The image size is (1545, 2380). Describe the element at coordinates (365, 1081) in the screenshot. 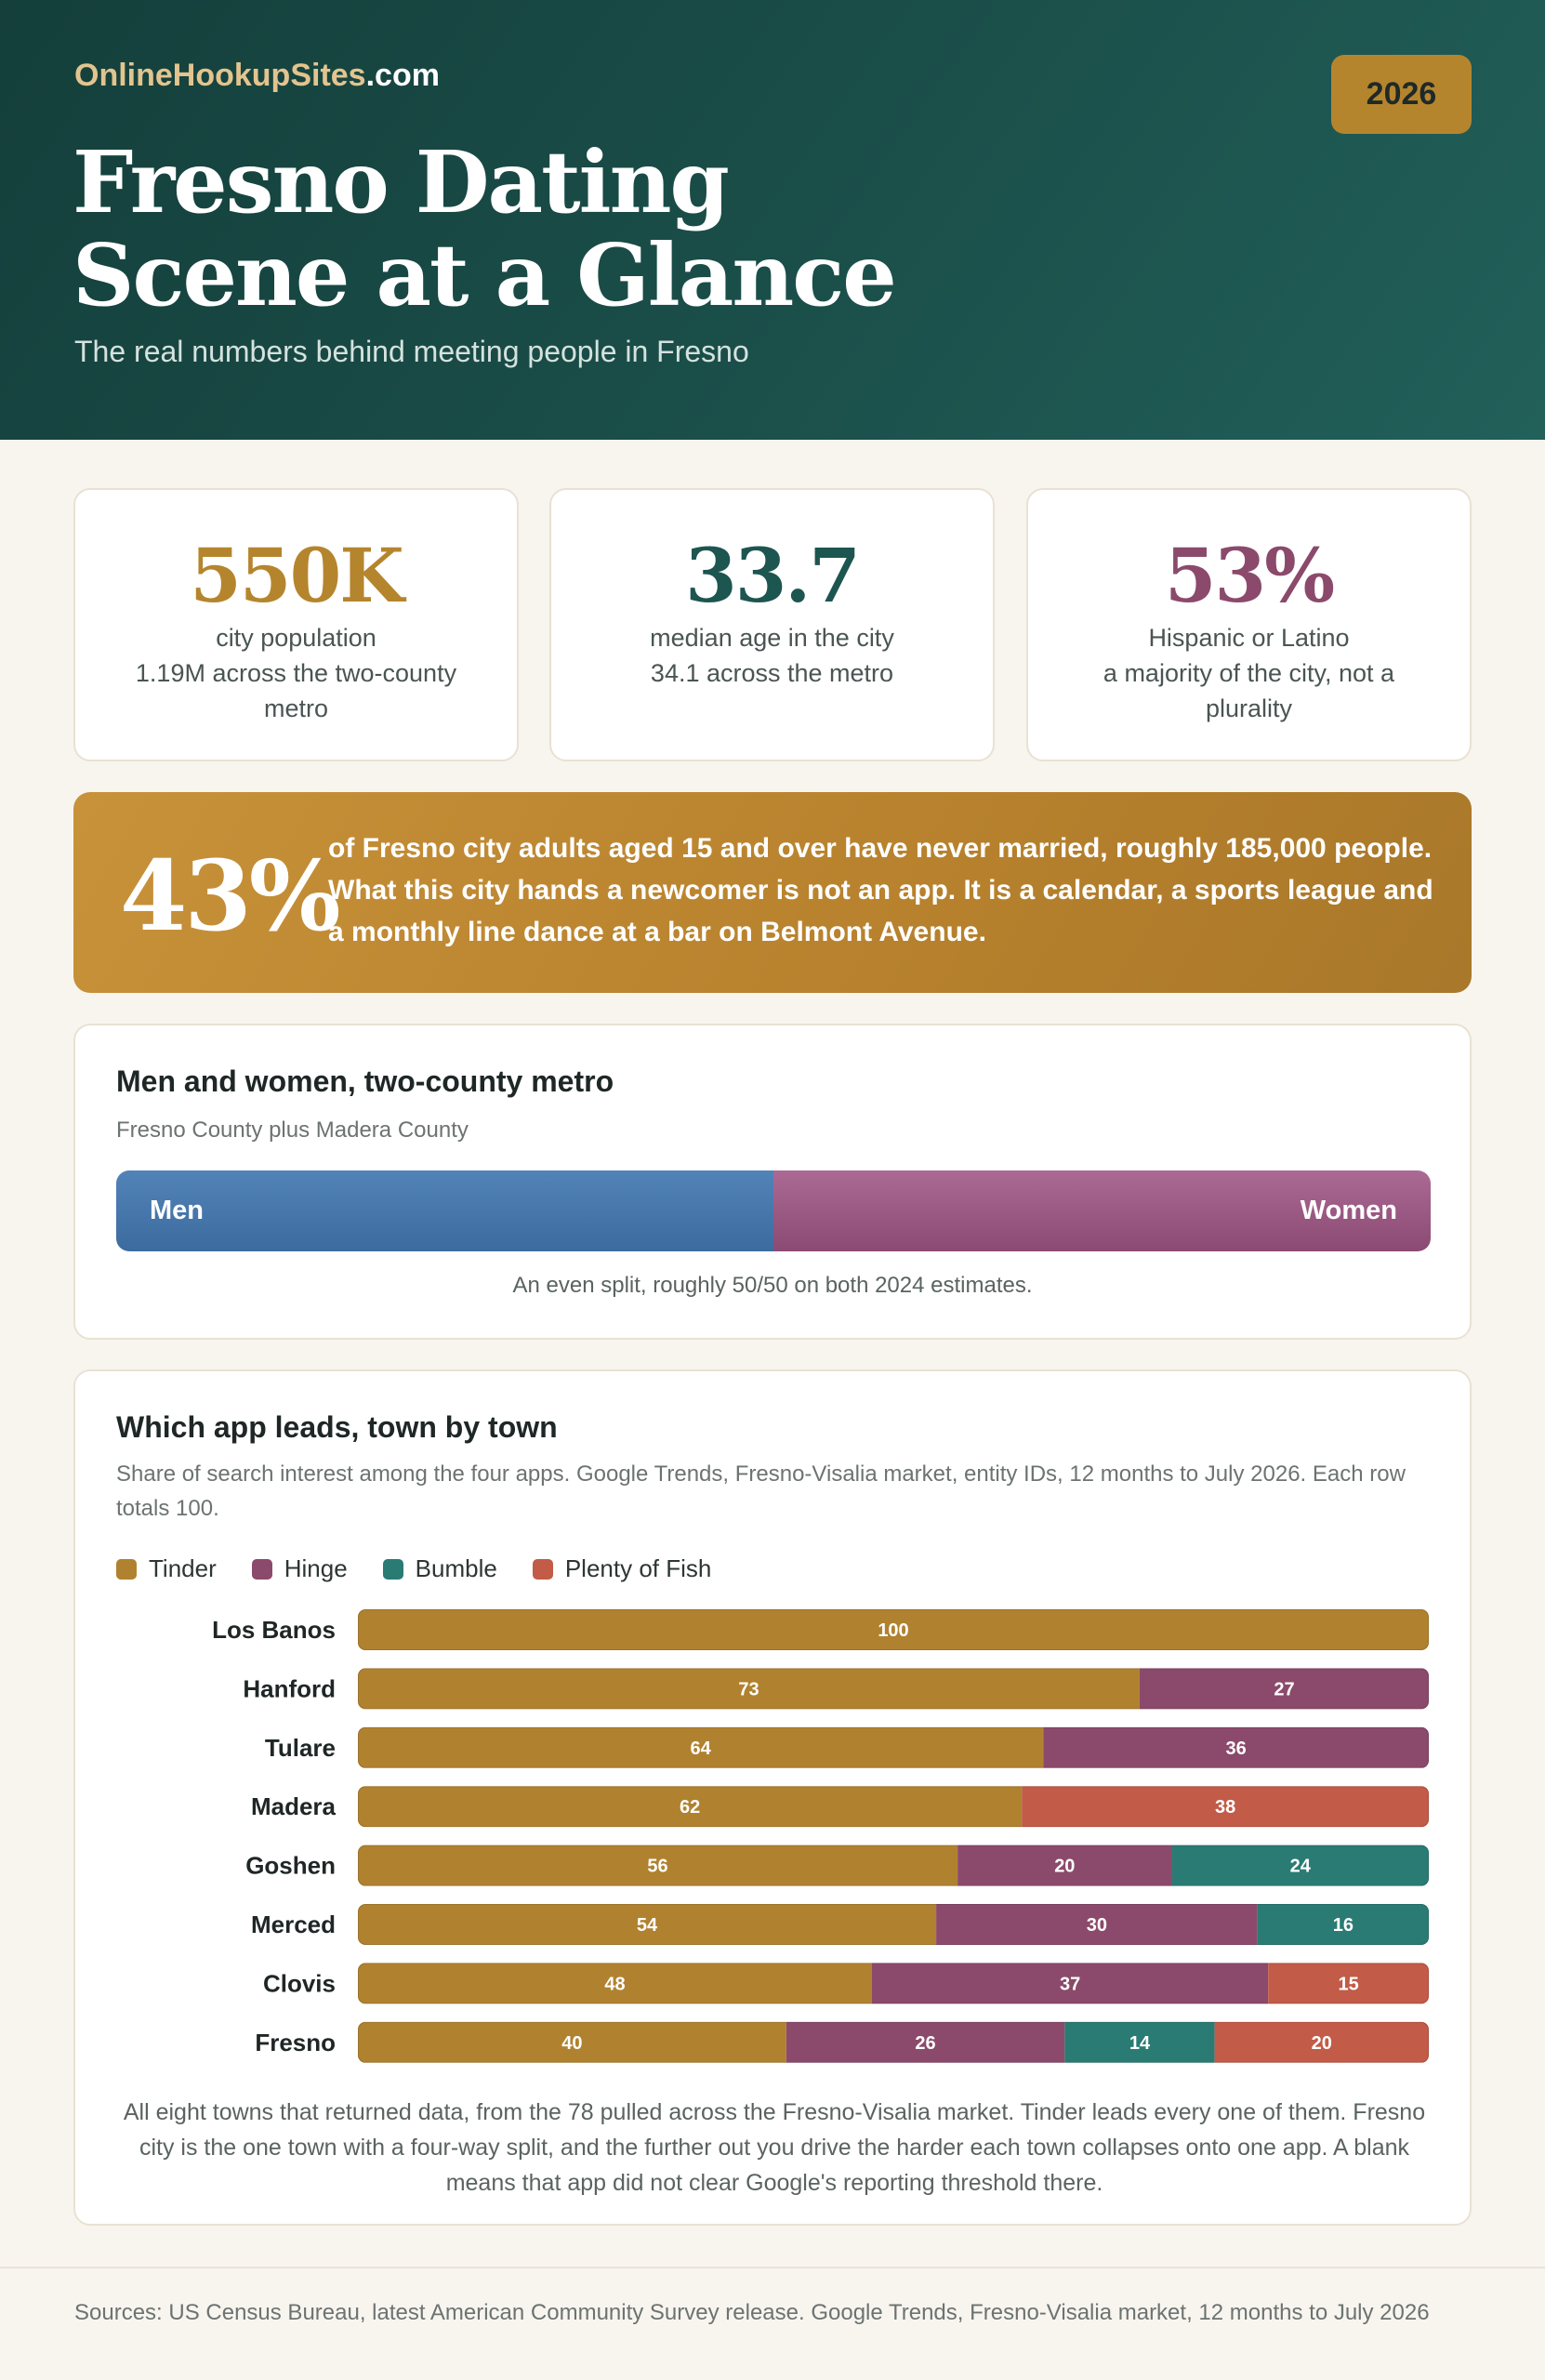

I see `gender-panel-title: Men and women, two-county metro` at that location.